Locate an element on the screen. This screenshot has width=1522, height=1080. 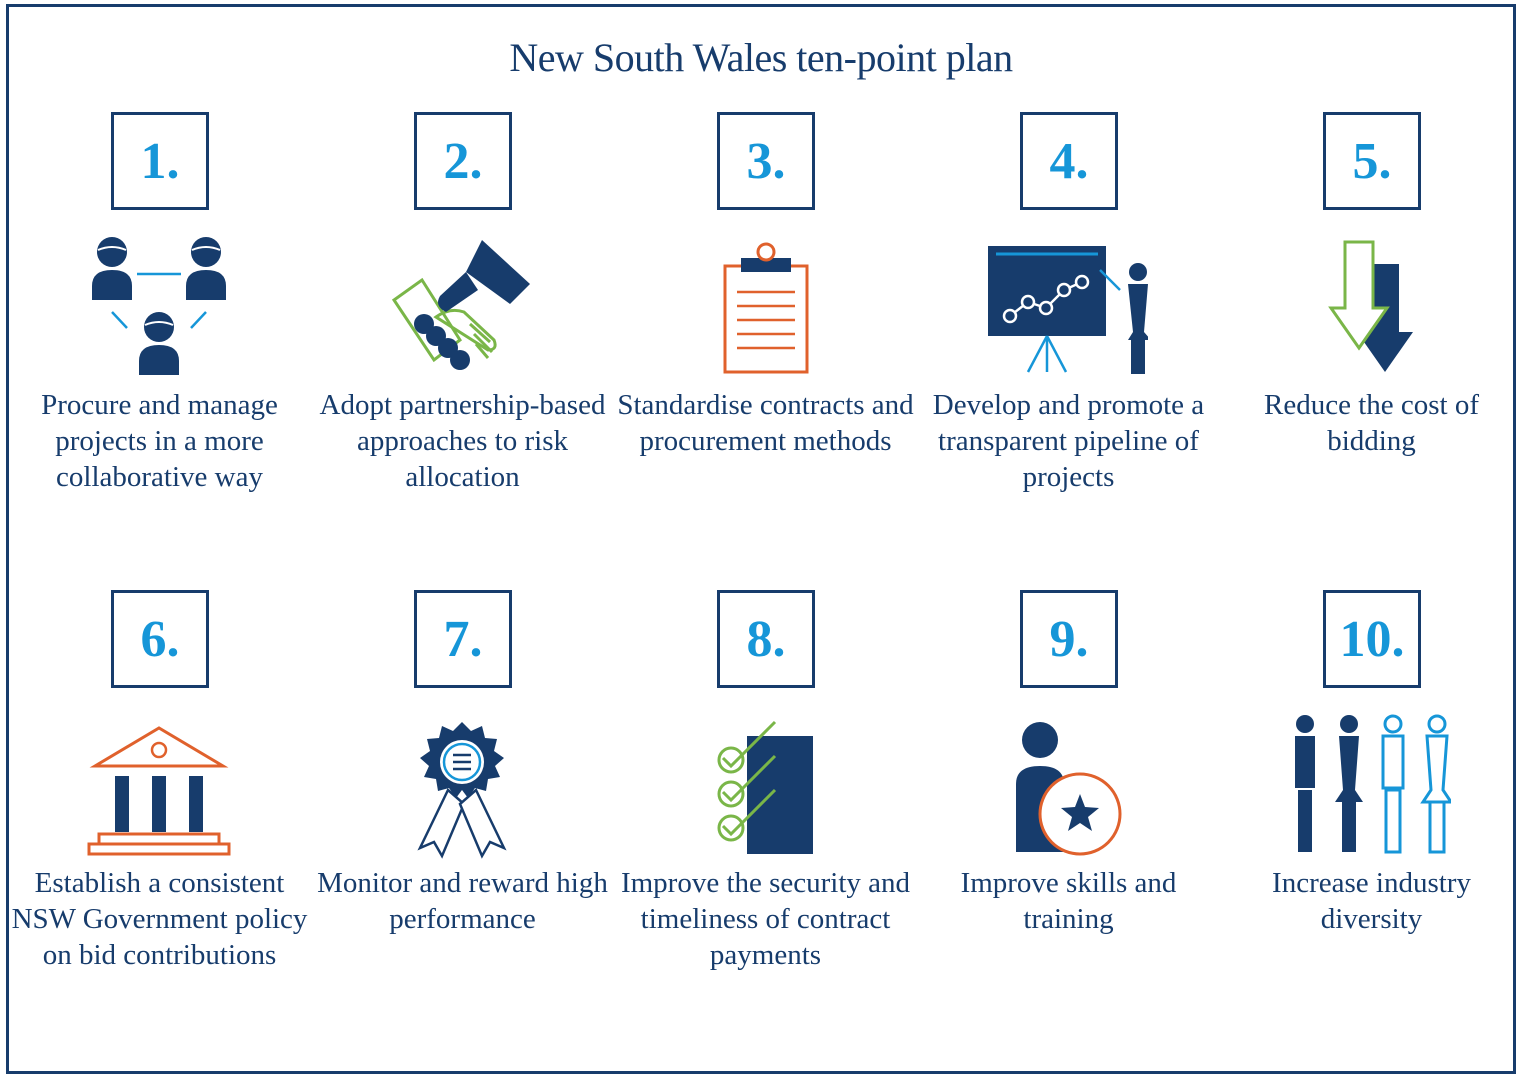
clipboard-icon is located at coordinates (766, 308).